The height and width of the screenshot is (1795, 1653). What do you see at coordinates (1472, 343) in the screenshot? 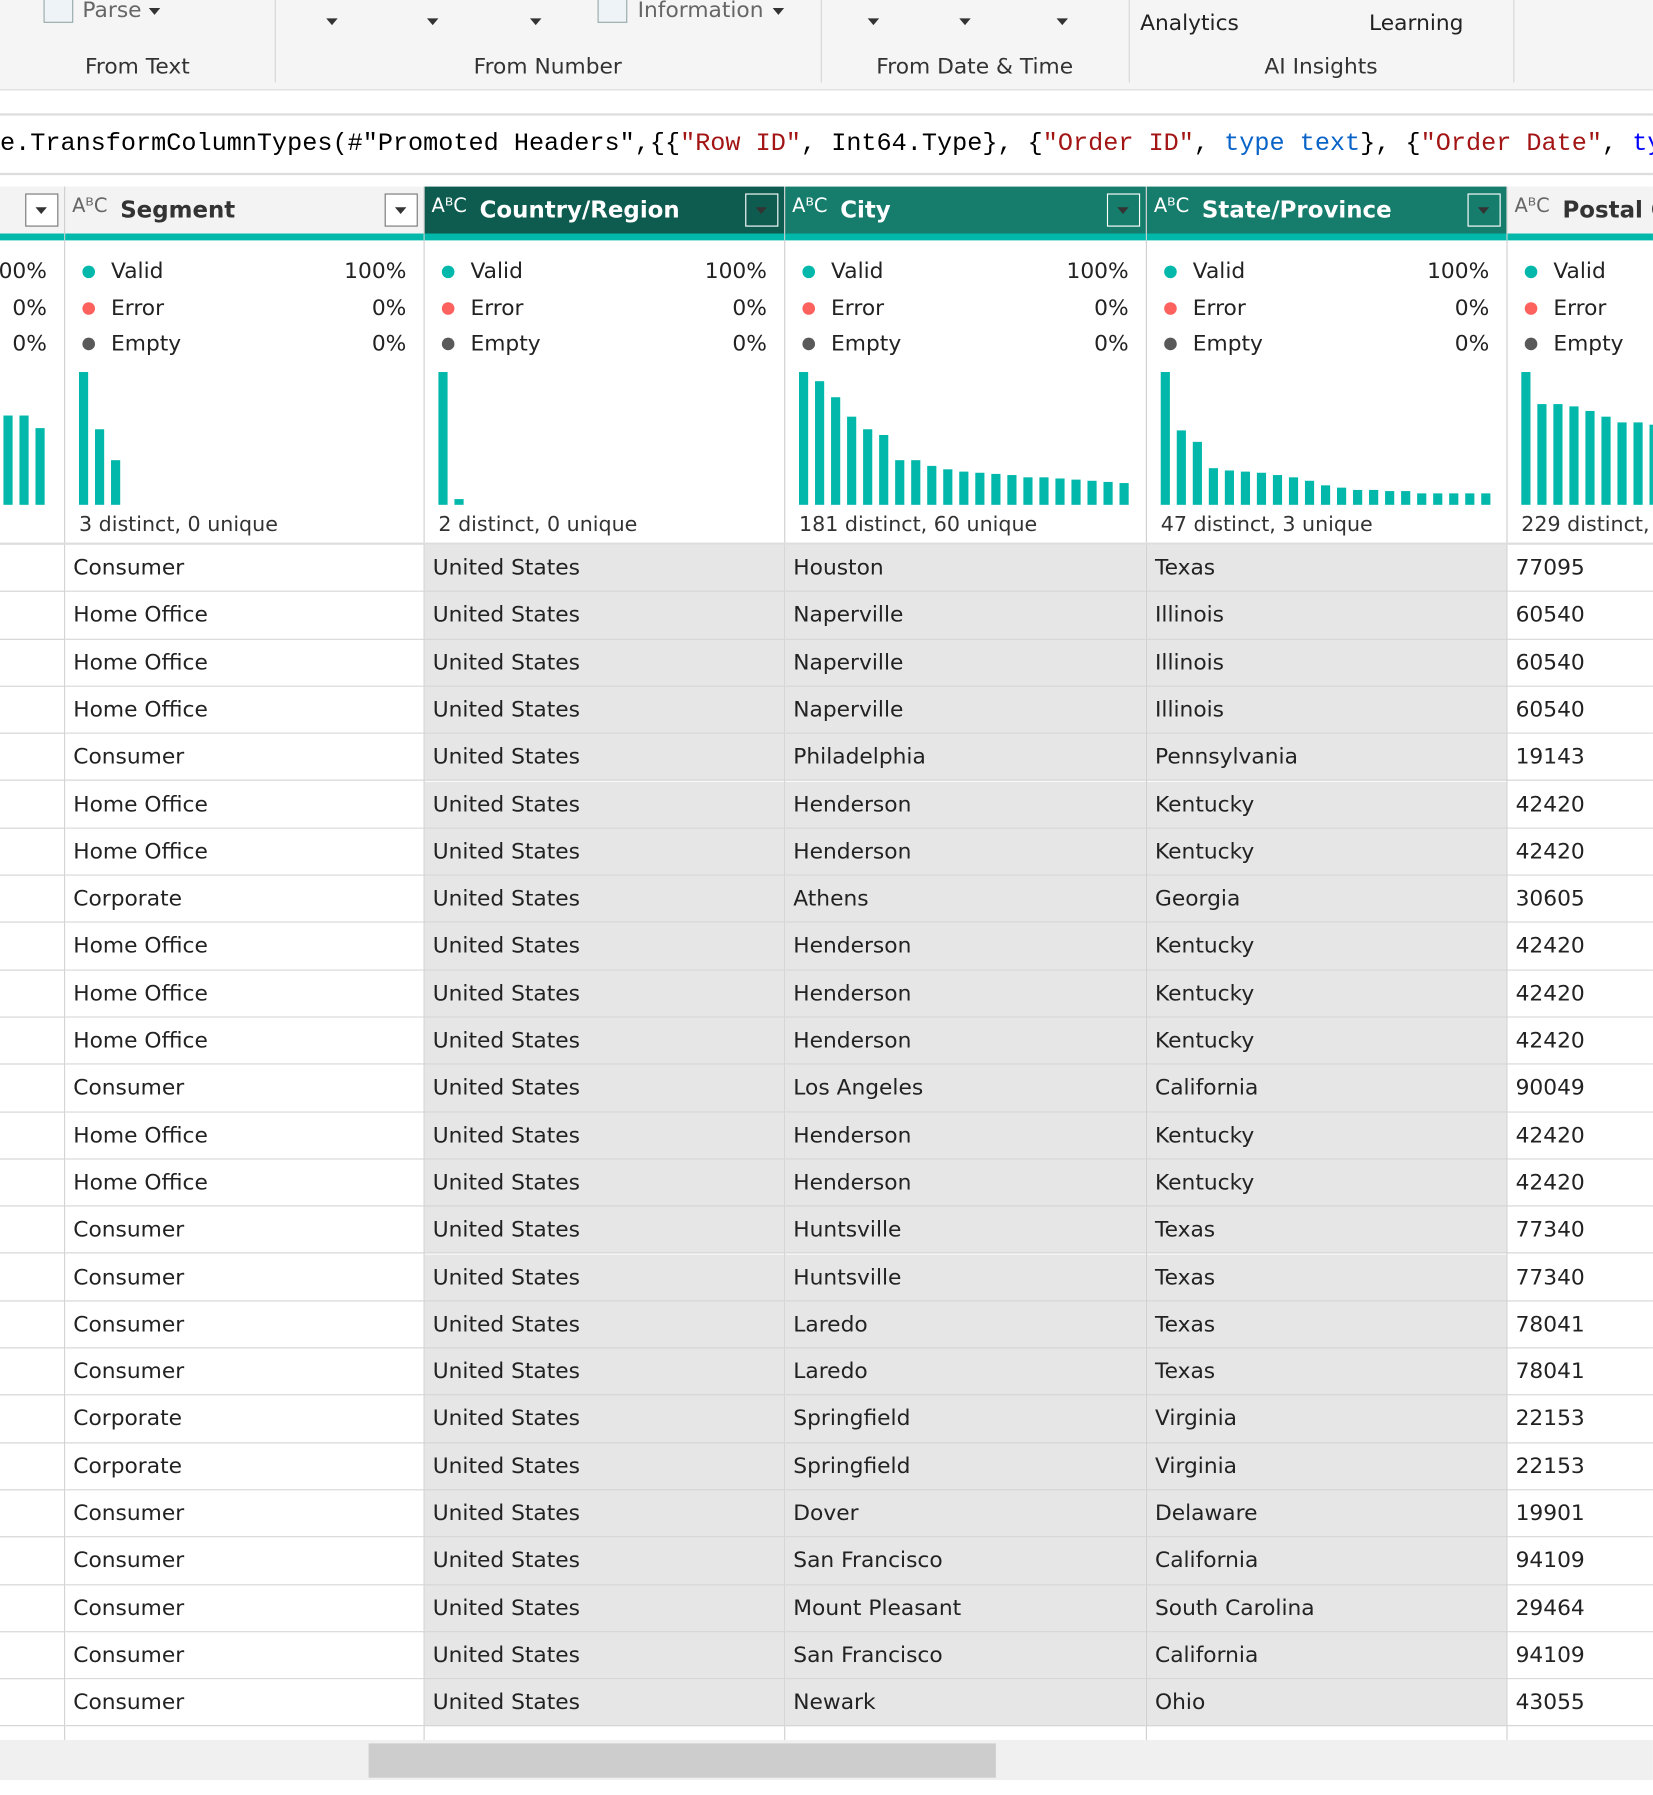
I see `stat-value: 0%` at bounding box center [1472, 343].